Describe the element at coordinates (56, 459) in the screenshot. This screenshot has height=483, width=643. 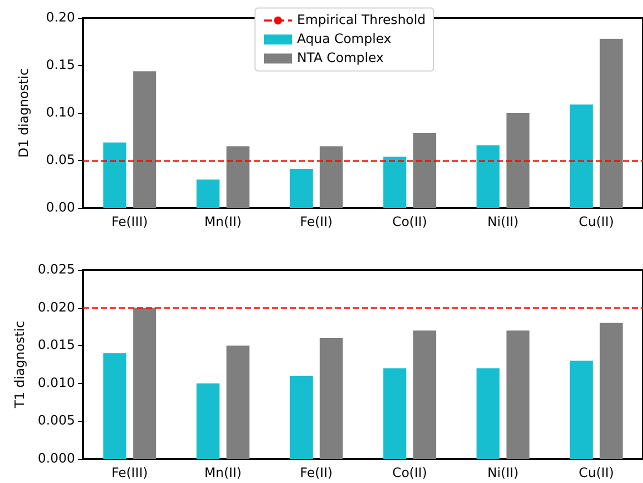
I see `y-tick-label: 0.000` at that location.